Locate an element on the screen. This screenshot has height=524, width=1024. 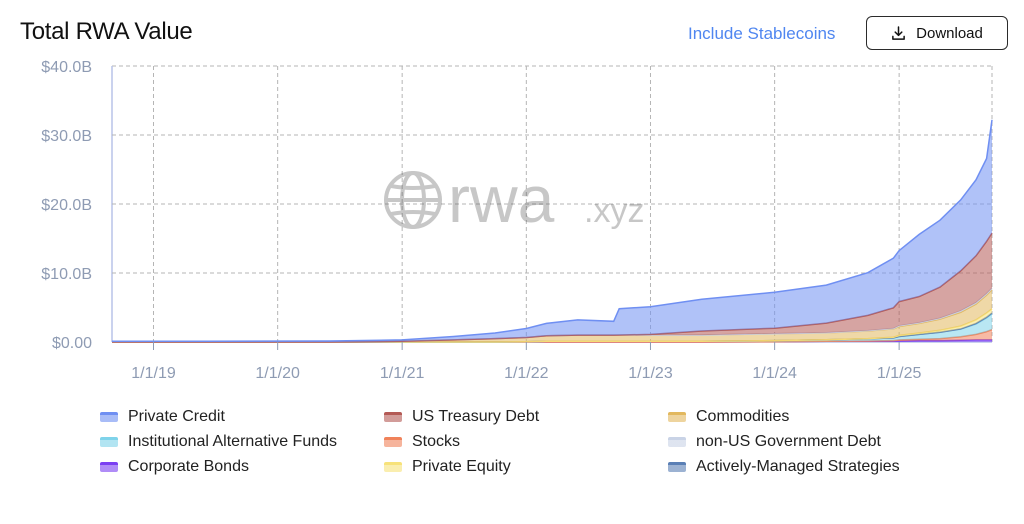
y-tick-label: $20.0B is located at coordinates (66, 205).